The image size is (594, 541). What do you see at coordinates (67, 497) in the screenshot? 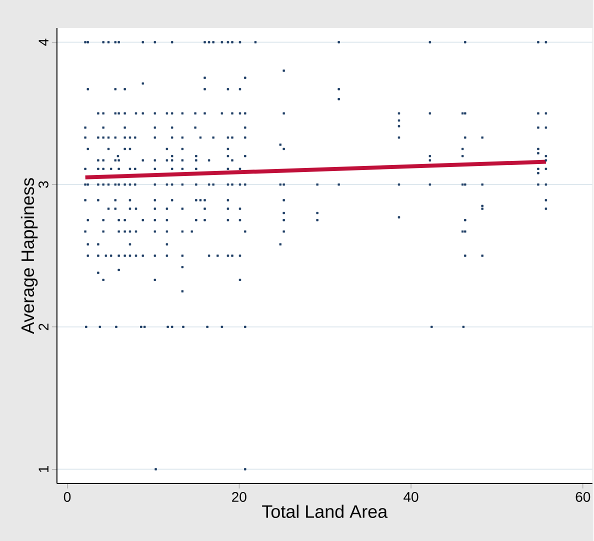
I see `x-tick-label: 0` at bounding box center [67, 497].